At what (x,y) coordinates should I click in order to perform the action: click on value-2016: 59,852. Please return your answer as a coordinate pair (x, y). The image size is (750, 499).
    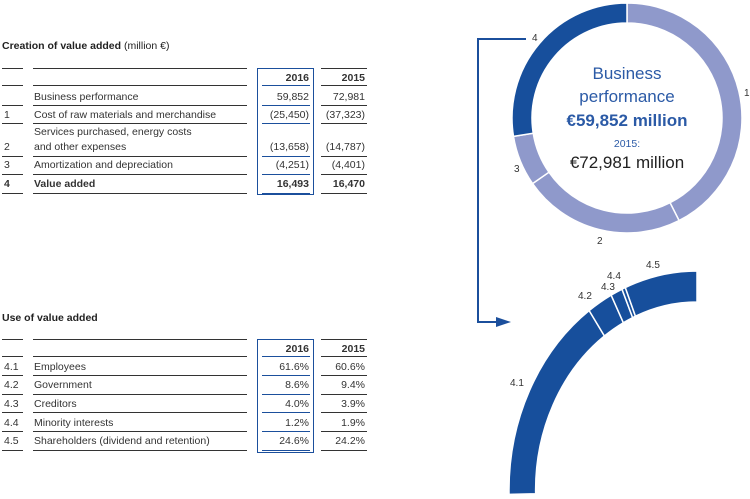
    Looking at the image, I should click on (292, 97).